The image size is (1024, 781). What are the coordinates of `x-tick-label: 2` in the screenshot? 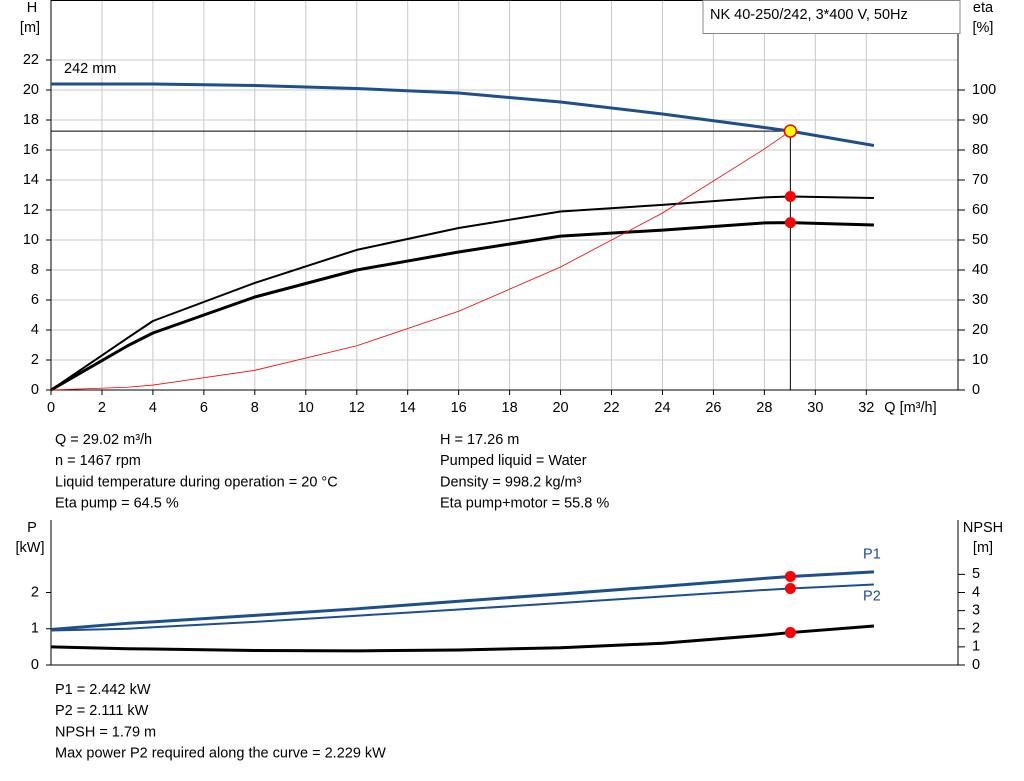 It's located at (102, 408).